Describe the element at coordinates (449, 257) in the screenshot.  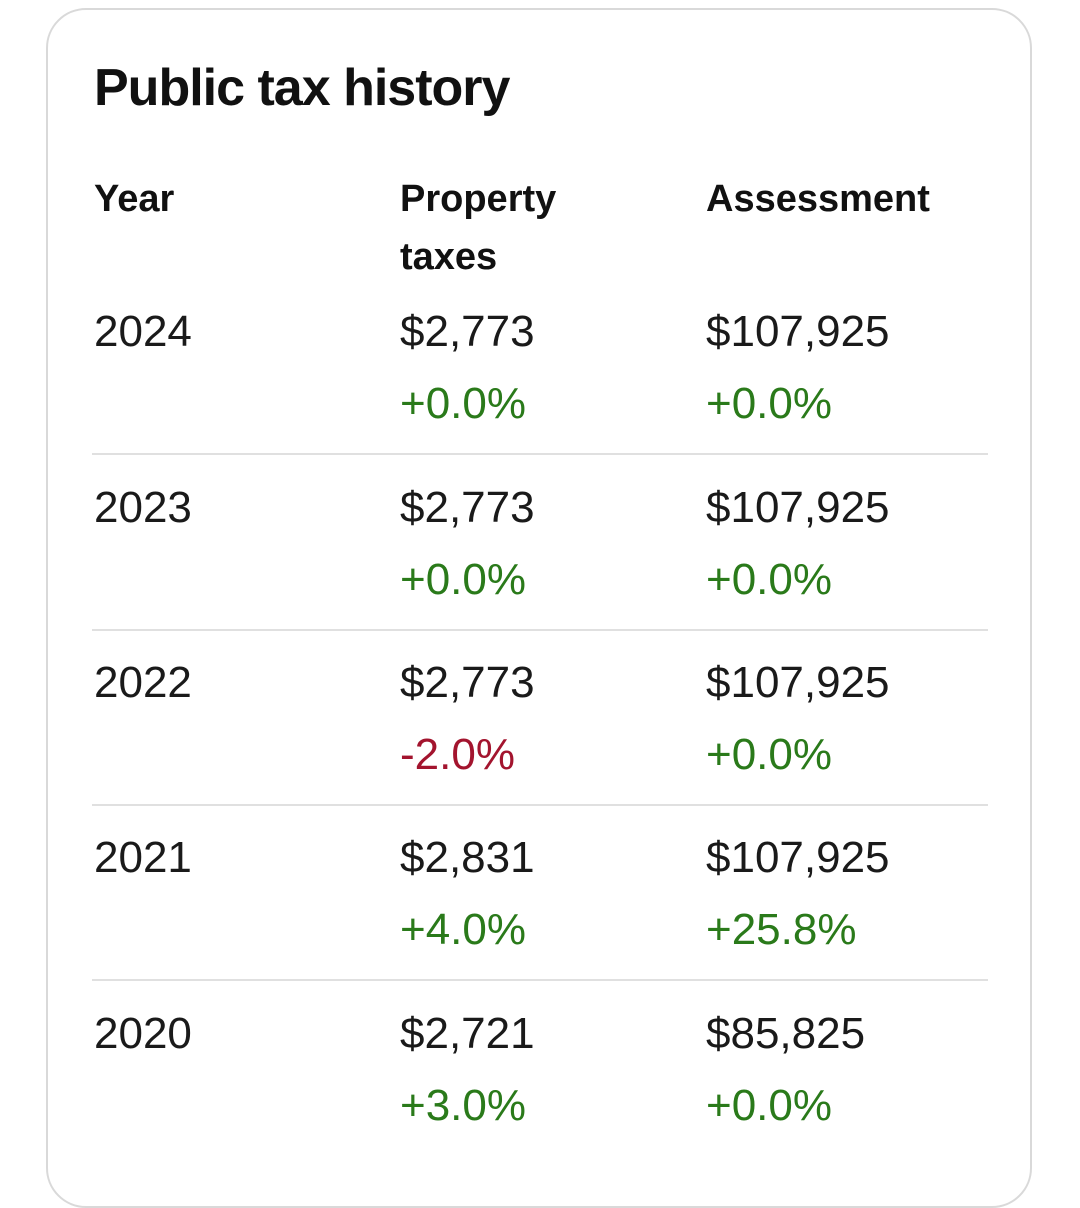
I see `header-property-taxes-line2: taxes` at that location.